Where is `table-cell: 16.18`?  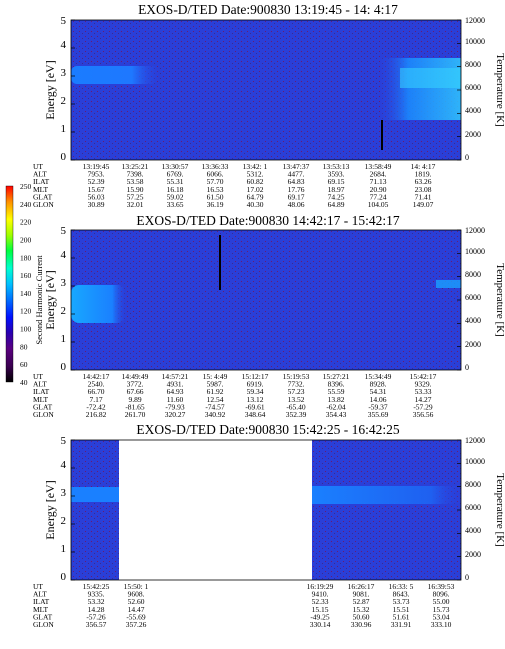 table-cell: 16.18 is located at coordinates (175, 189).